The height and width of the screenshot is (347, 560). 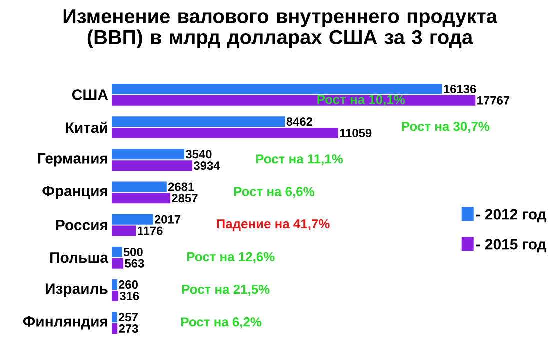 What do you see at coordinates (199, 154) in the screenshot?
I see `data-label: 3540` at bounding box center [199, 154].